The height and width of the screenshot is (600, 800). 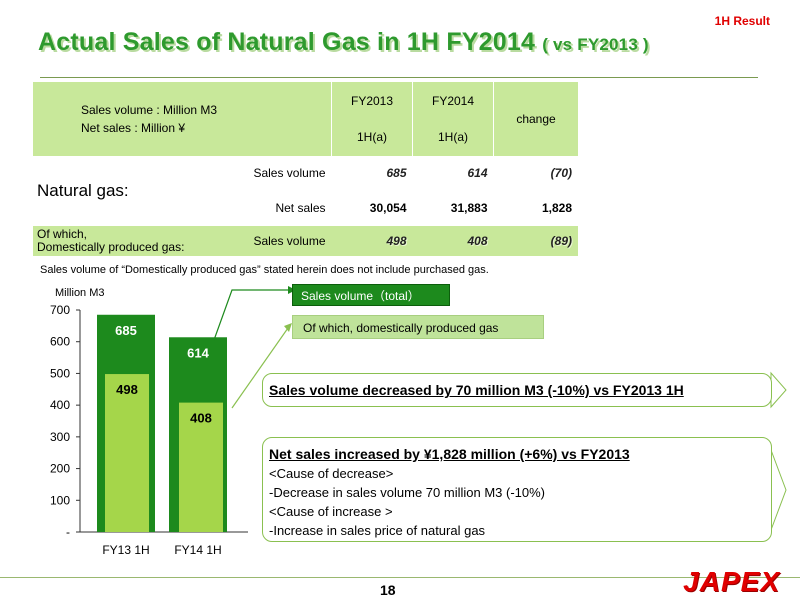 I want to click on natural-gas-label: Natural gas:, so click(x=83, y=190).